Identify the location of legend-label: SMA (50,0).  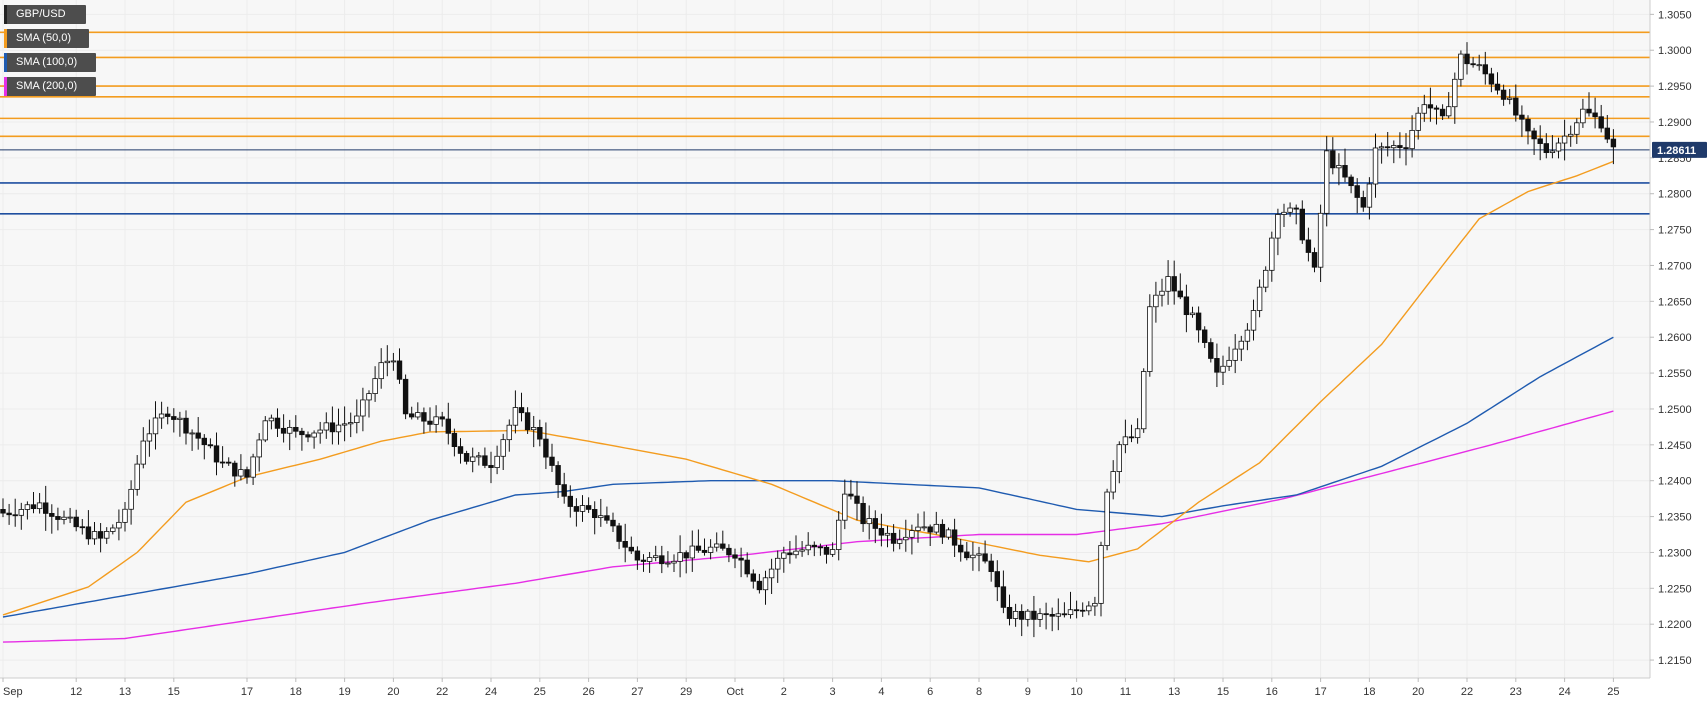
(44, 38).